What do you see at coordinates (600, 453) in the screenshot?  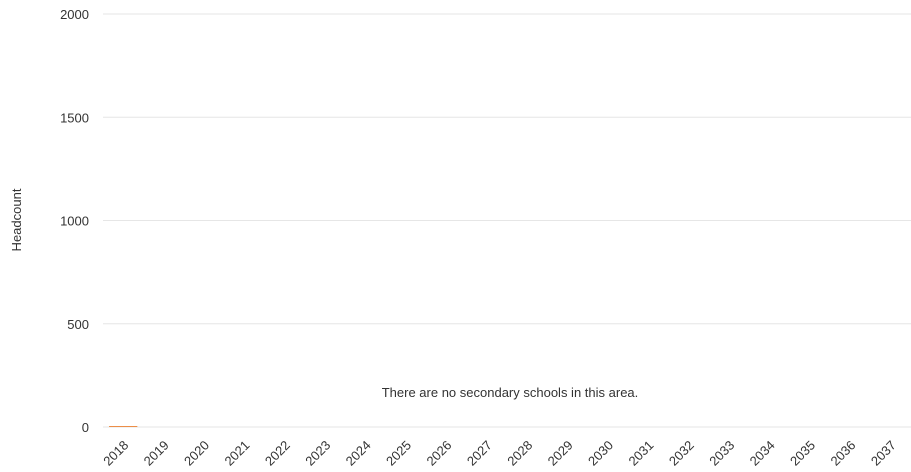 I see `x-tick-label: 2030` at bounding box center [600, 453].